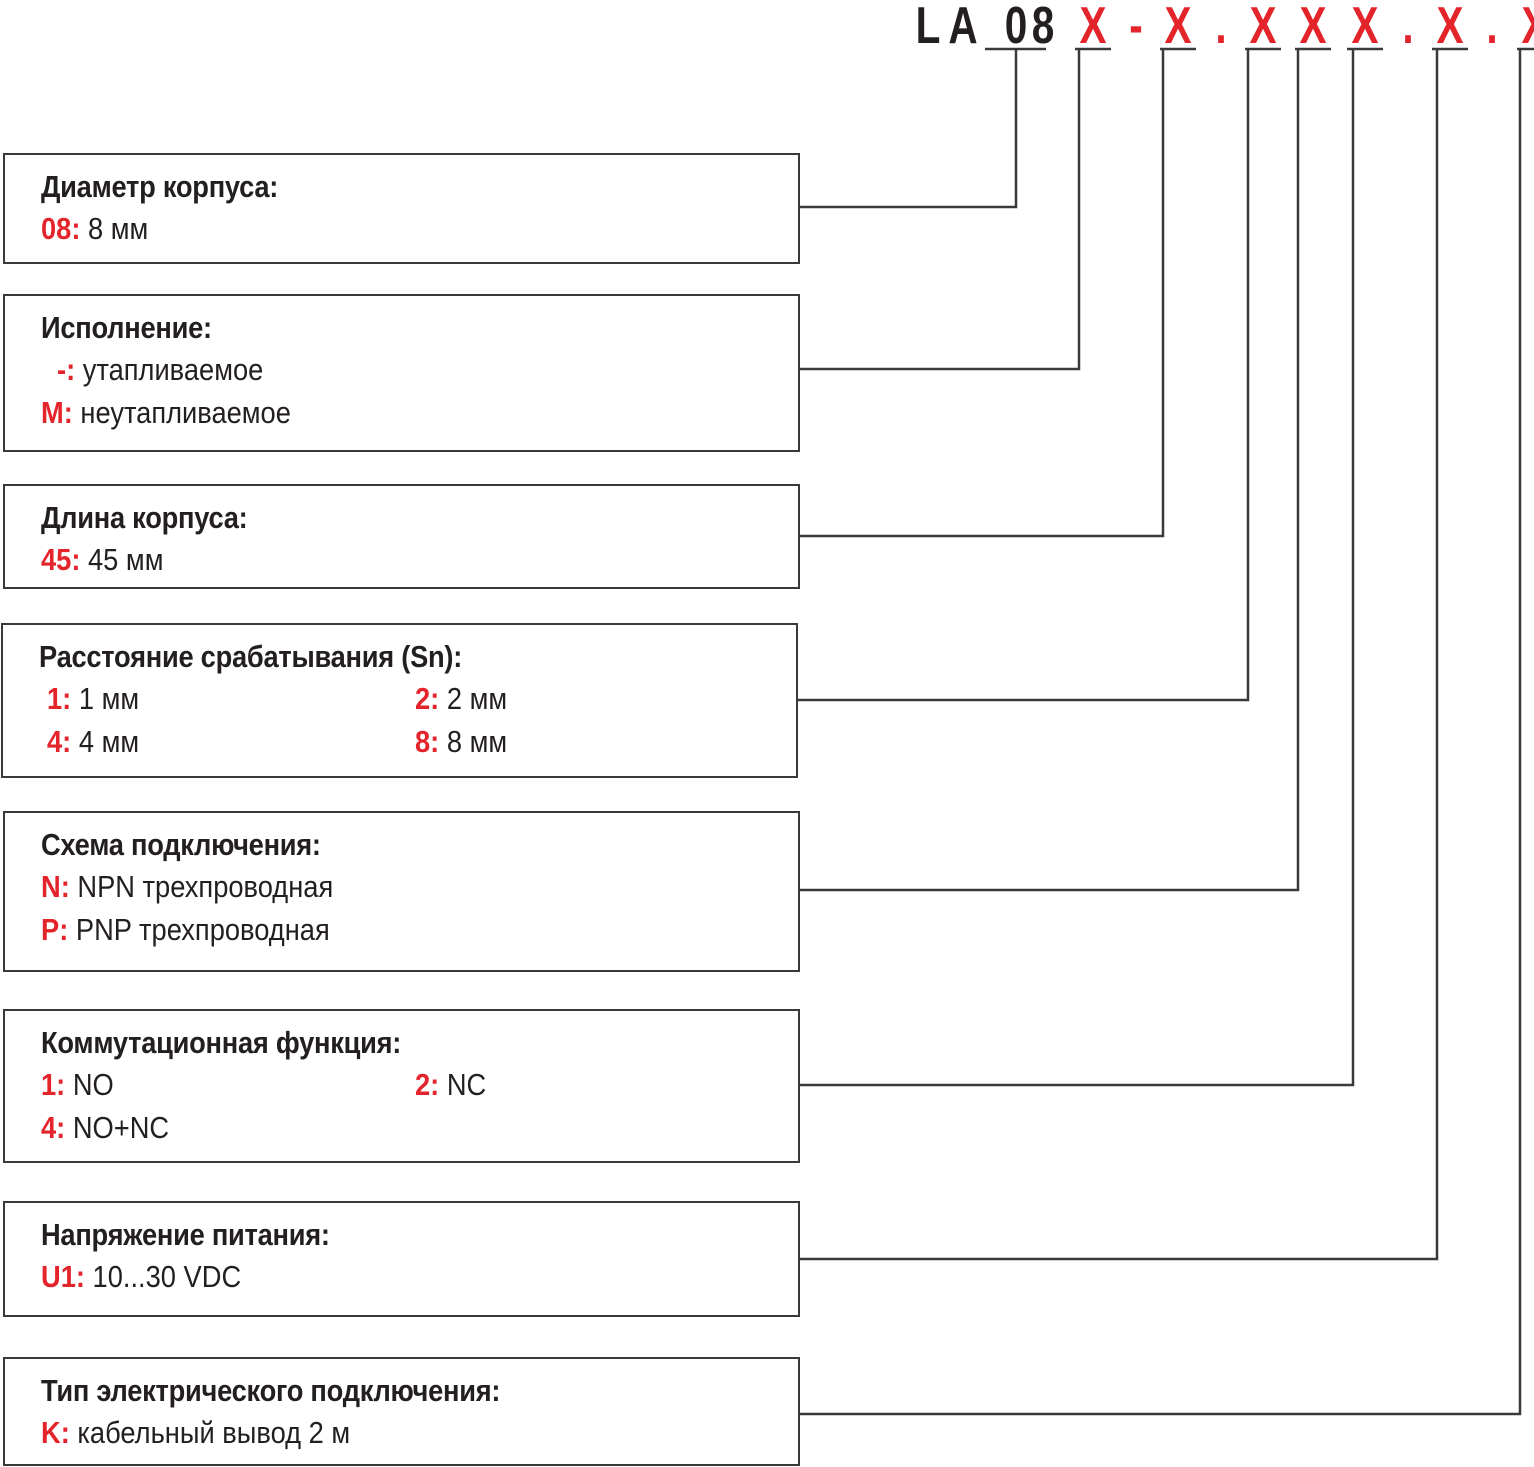  Describe the element at coordinates (58, 1276) in the screenshot. I see `option-key: U1` at that location.